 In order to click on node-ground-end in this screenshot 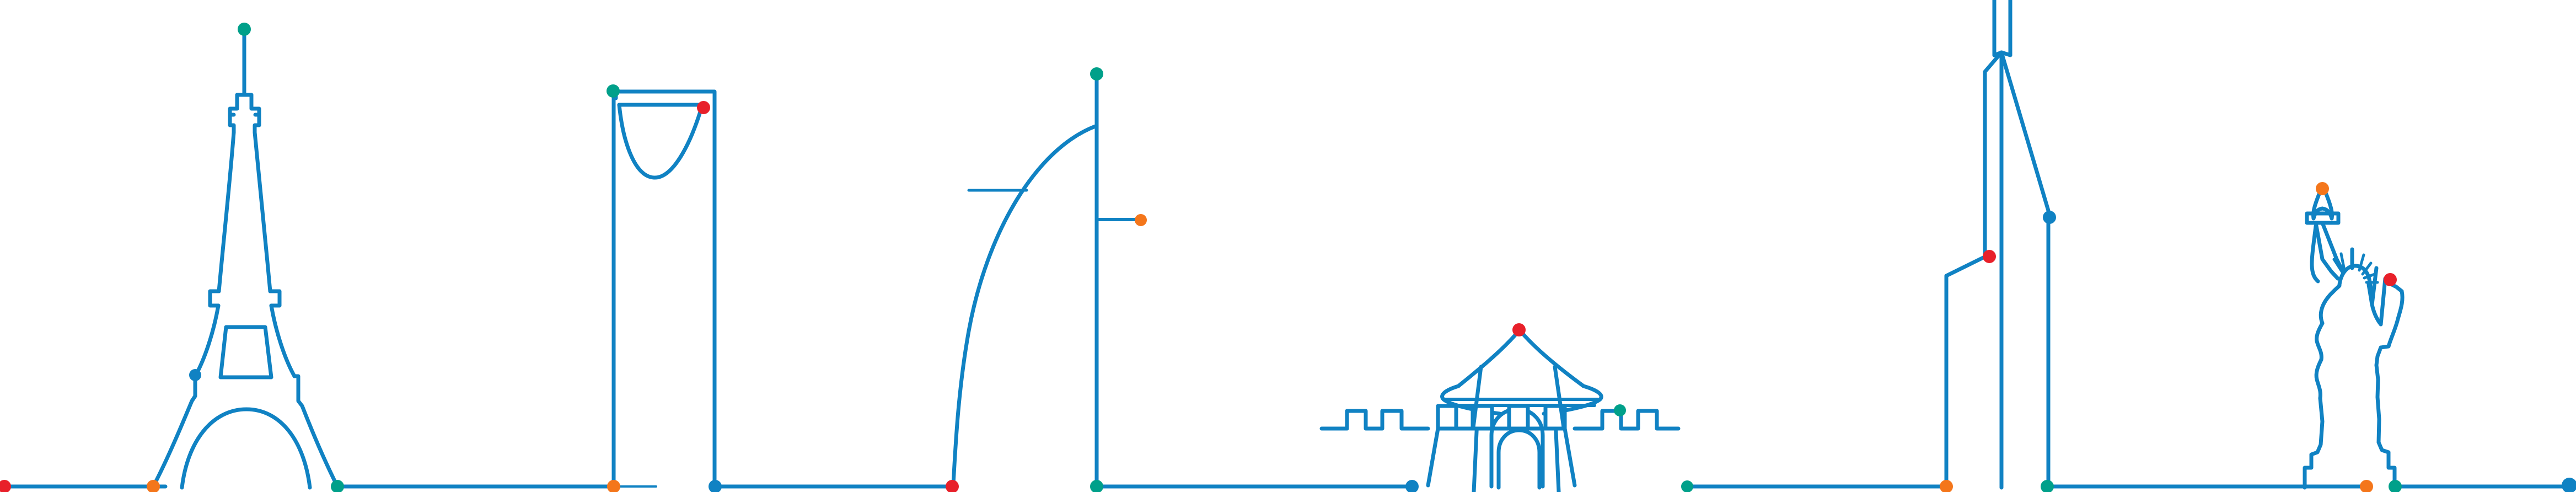, I will do `click(2569, 485)`.